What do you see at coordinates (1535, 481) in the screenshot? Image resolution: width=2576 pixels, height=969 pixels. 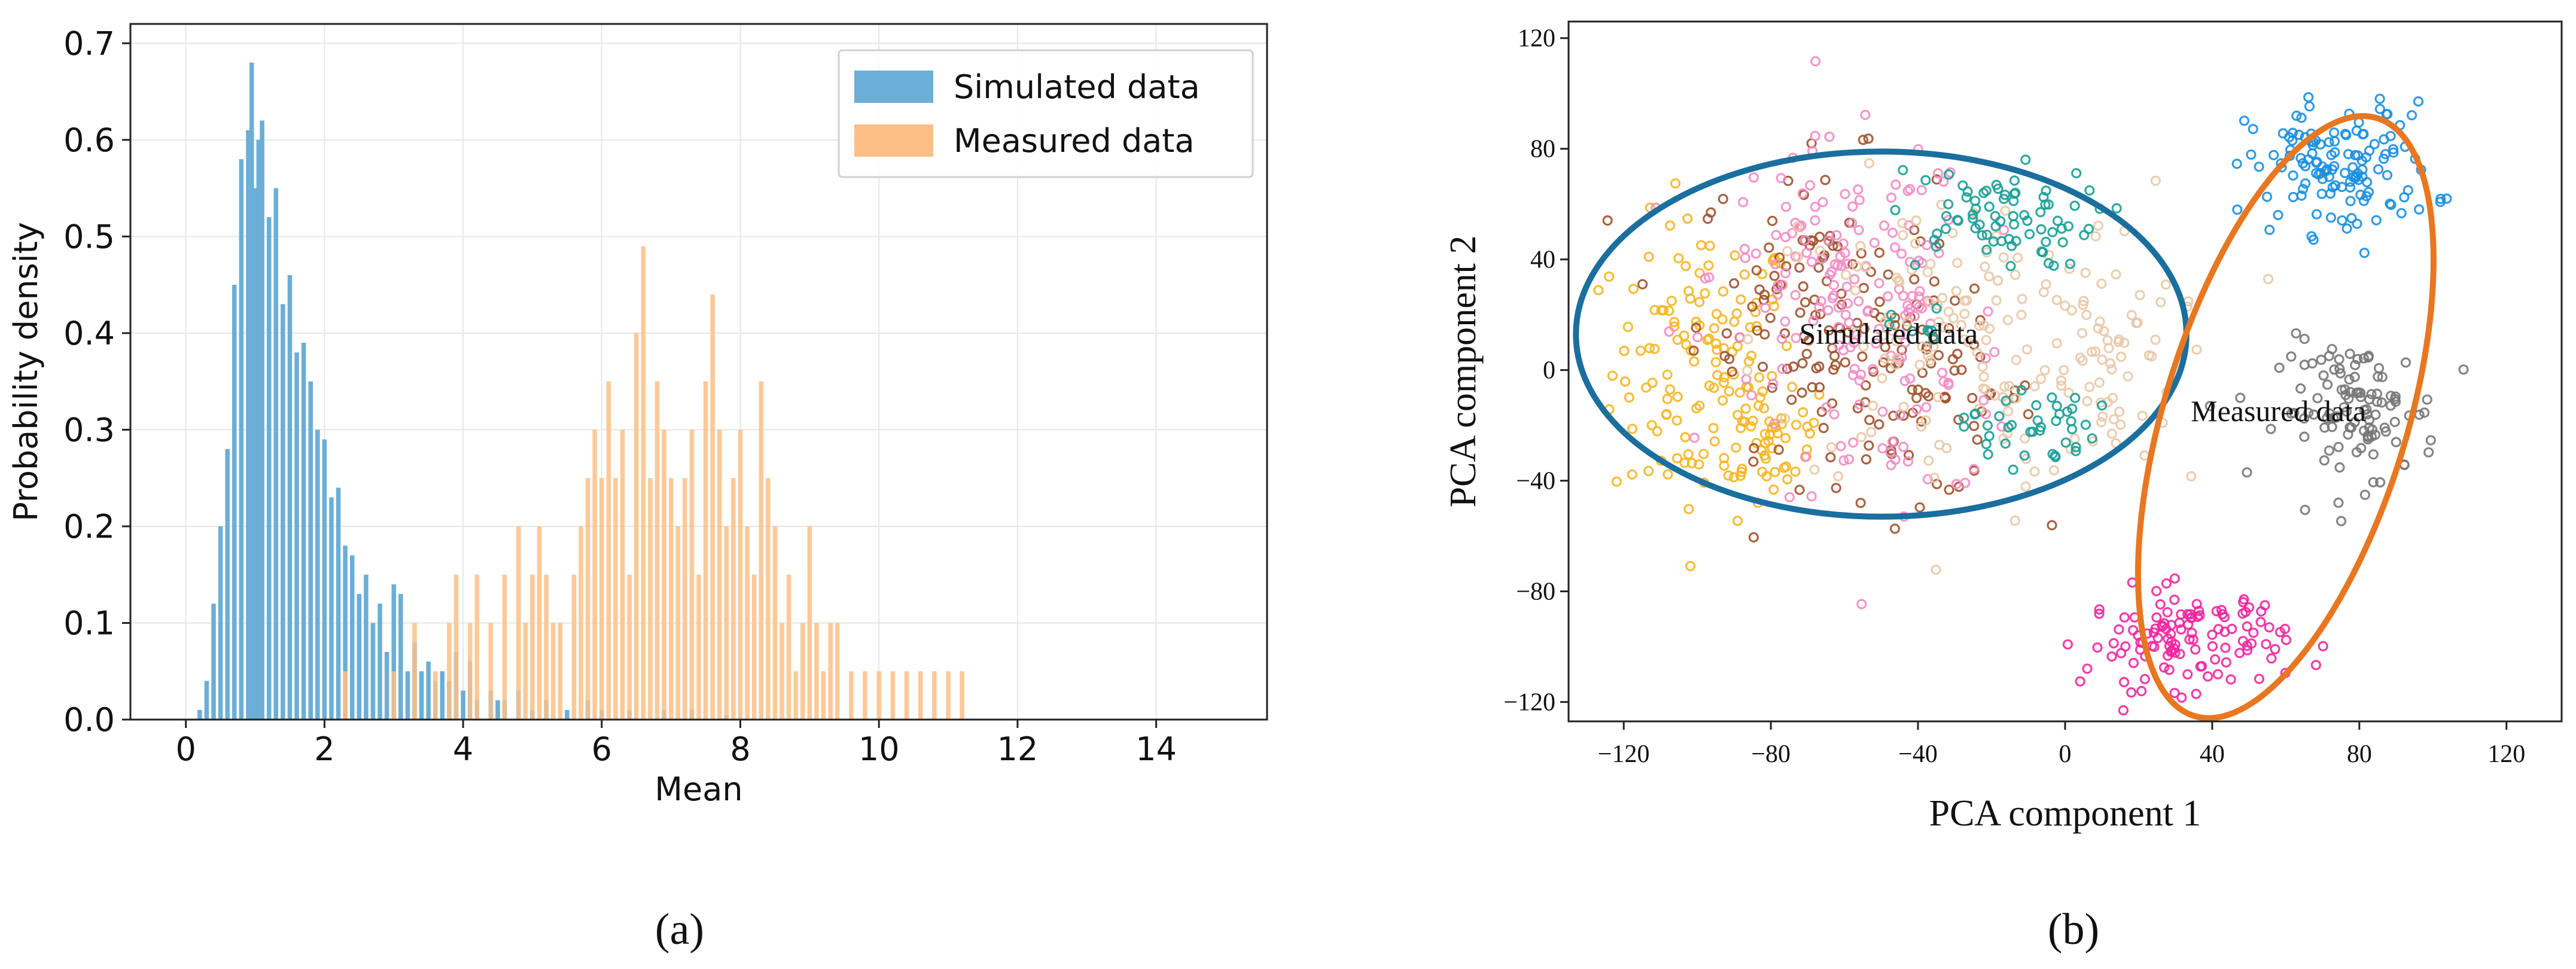 I see `y-tick-label: −40` at bounding box center [1535, 481].